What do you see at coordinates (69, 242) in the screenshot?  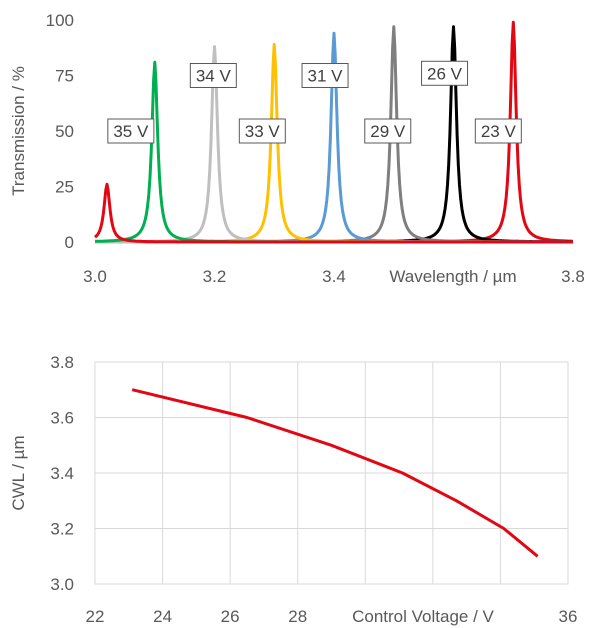 I see `y-tick-label: 0` at bounding box center [69, 242].